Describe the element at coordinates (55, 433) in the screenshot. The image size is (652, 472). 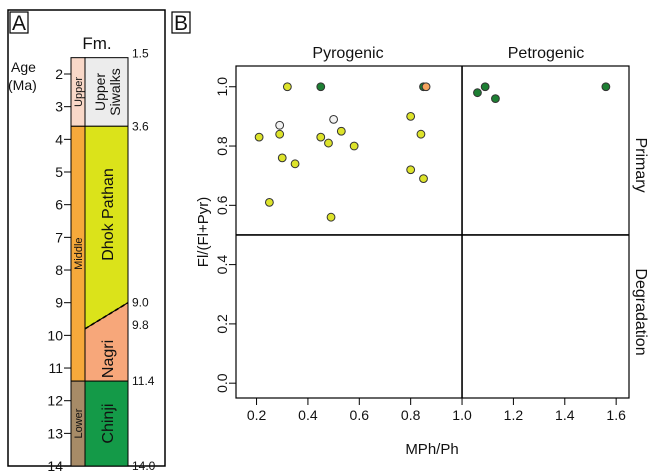
I see `age-tick-label-13: 13` at that location.